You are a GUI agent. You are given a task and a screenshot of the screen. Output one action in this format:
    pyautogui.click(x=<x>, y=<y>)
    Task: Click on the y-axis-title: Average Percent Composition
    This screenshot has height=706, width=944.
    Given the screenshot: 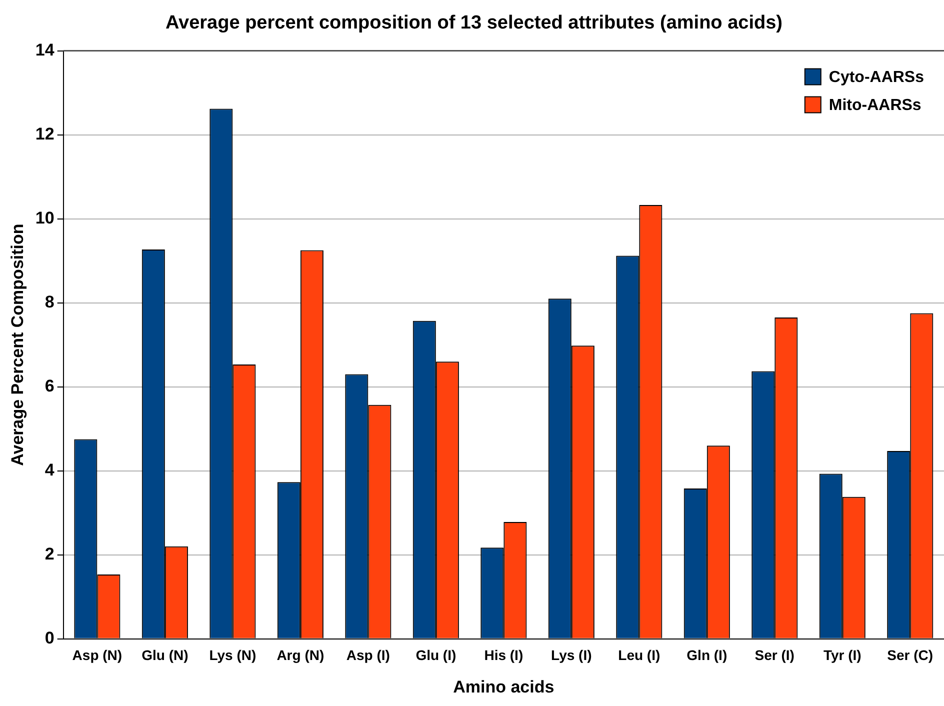 What is the action you would take?
    pyautogui.click(x=17, y=345)
    